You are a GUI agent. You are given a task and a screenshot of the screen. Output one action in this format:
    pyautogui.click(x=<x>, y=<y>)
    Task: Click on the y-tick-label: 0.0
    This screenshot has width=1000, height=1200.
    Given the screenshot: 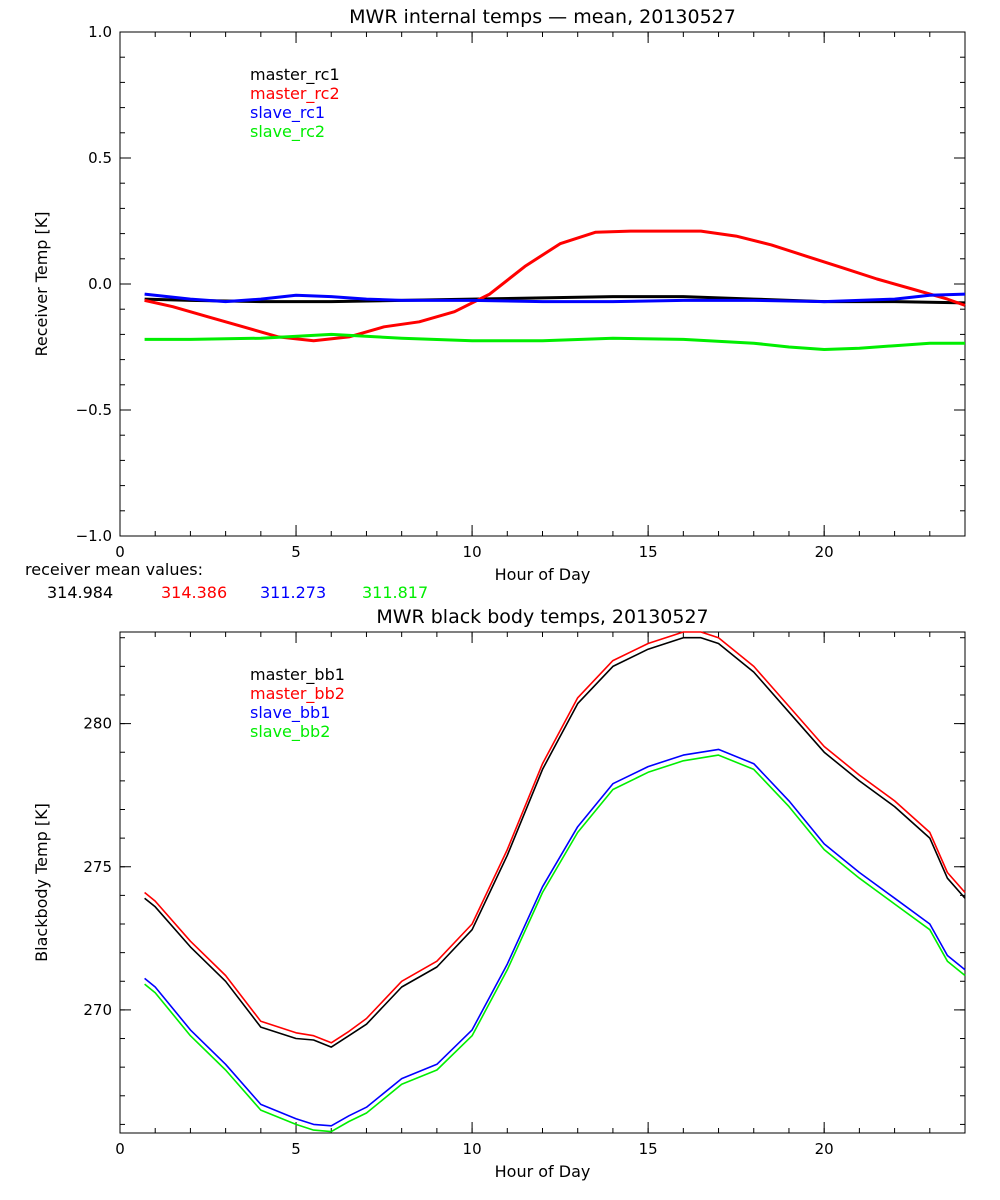 What is the action you would take?
    pyautogui.click(x=100, y=284)
    